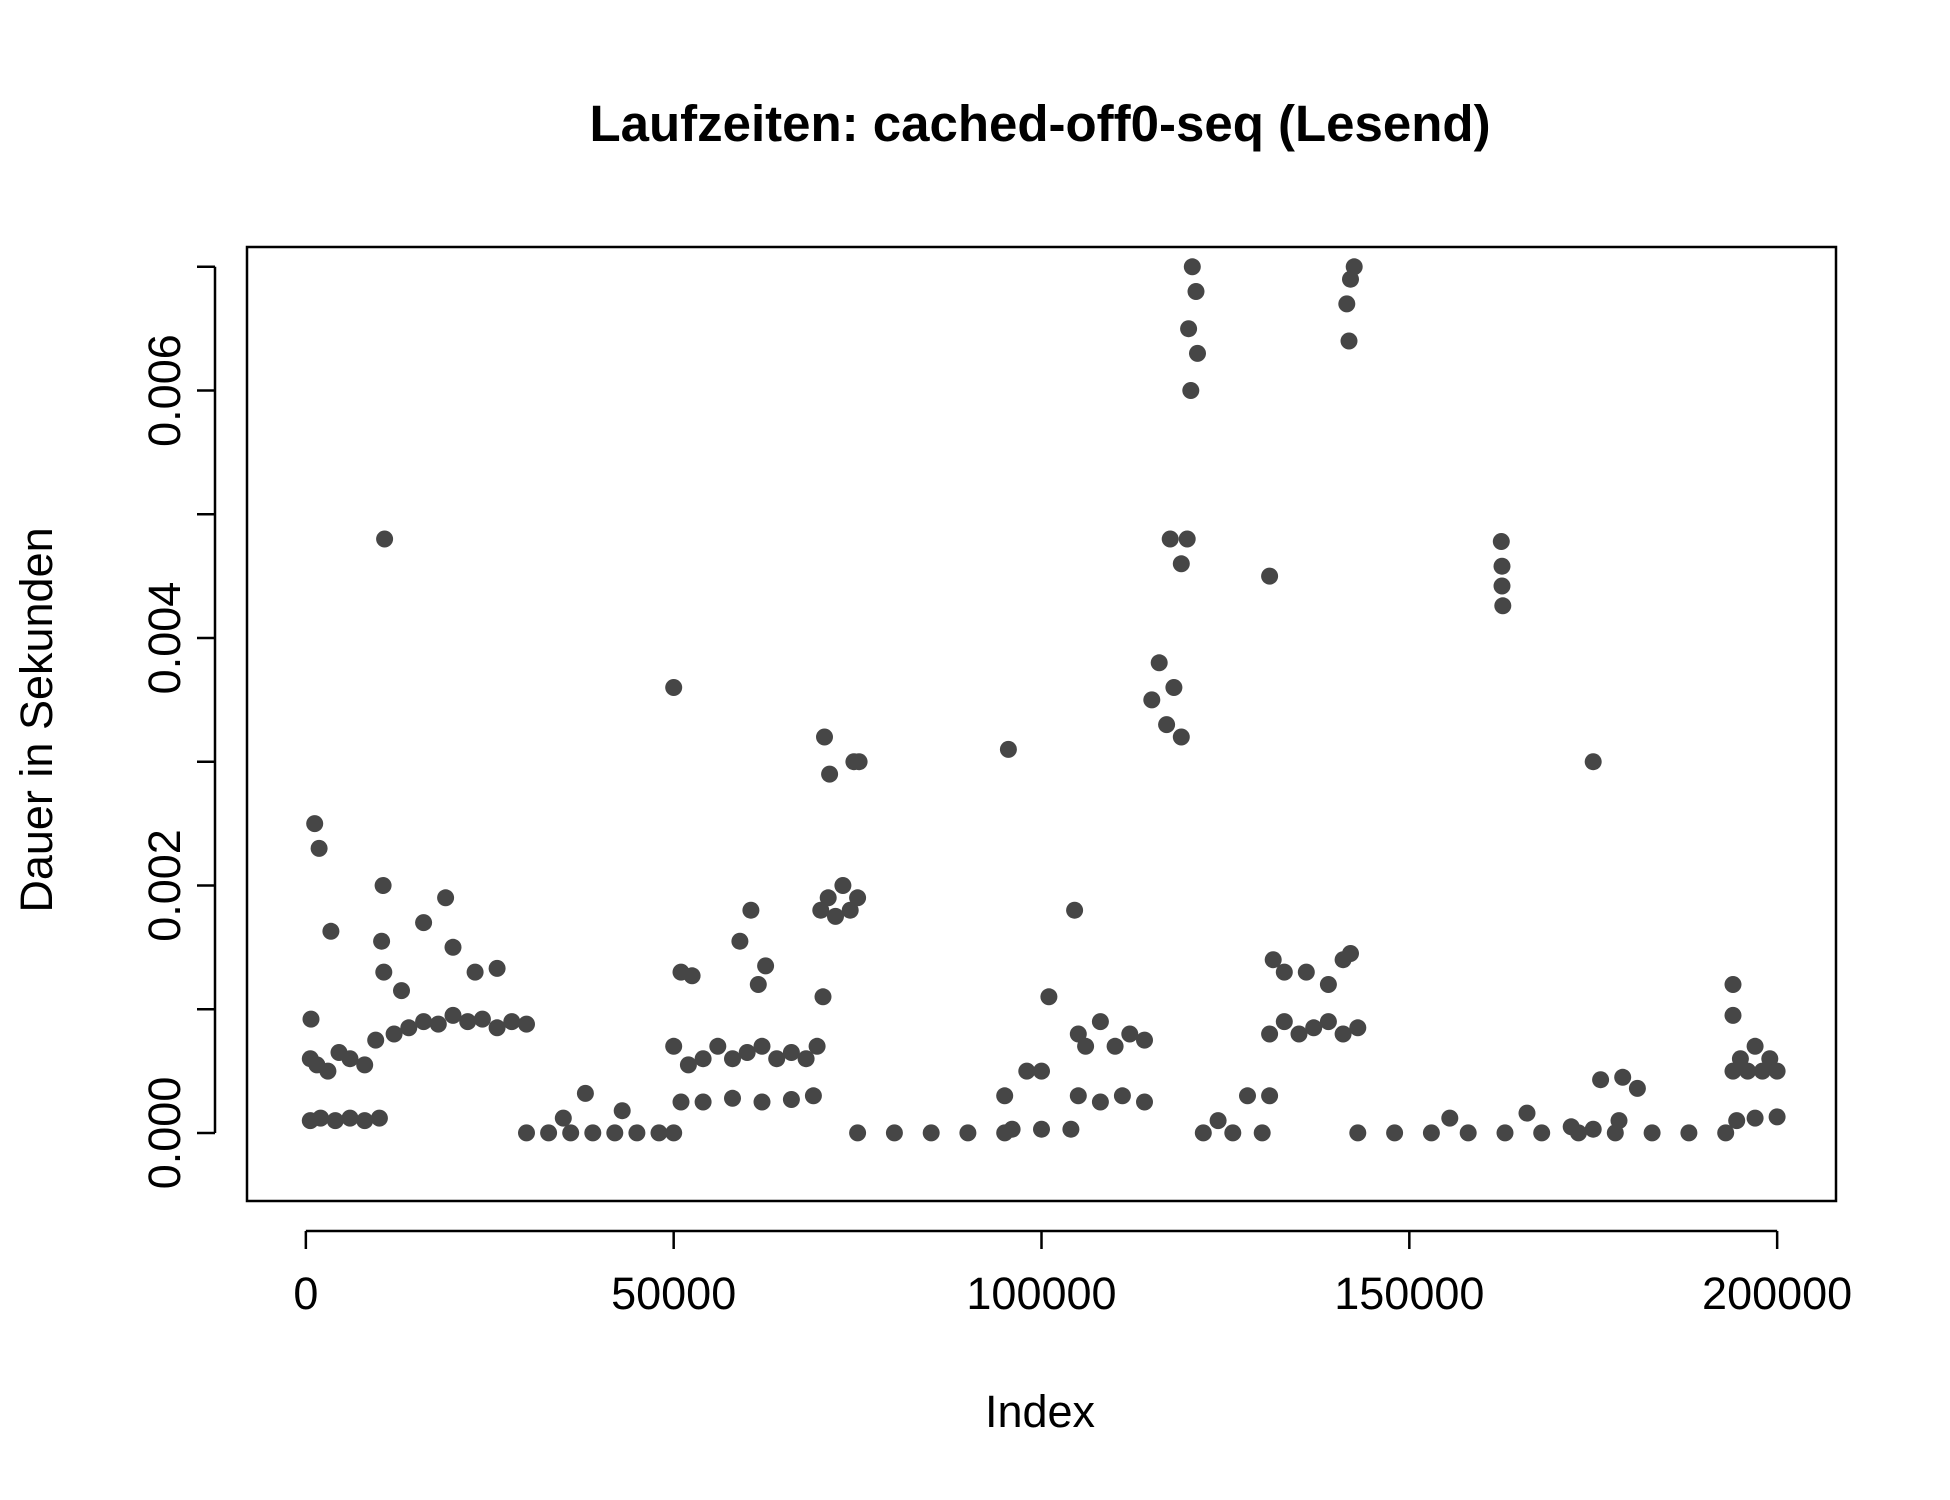 The image size is (1950, 1500). What do you see at coordinates (1040, 1411) in the screenshot?
I see `x-axis-label: Index` at bounding box center [1040, 1411].